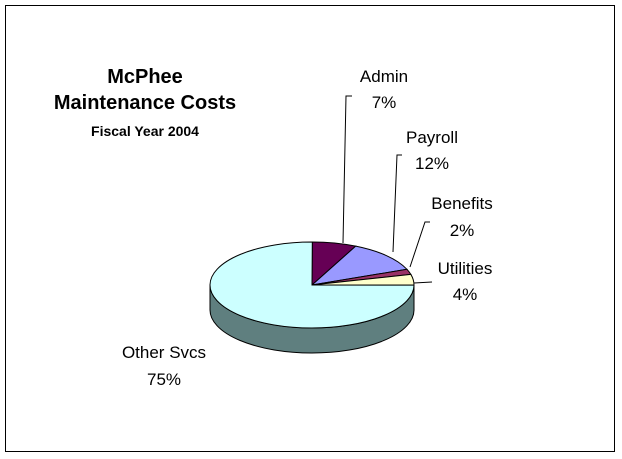  I want to click on leader-line-payroll, so click(397, 203).